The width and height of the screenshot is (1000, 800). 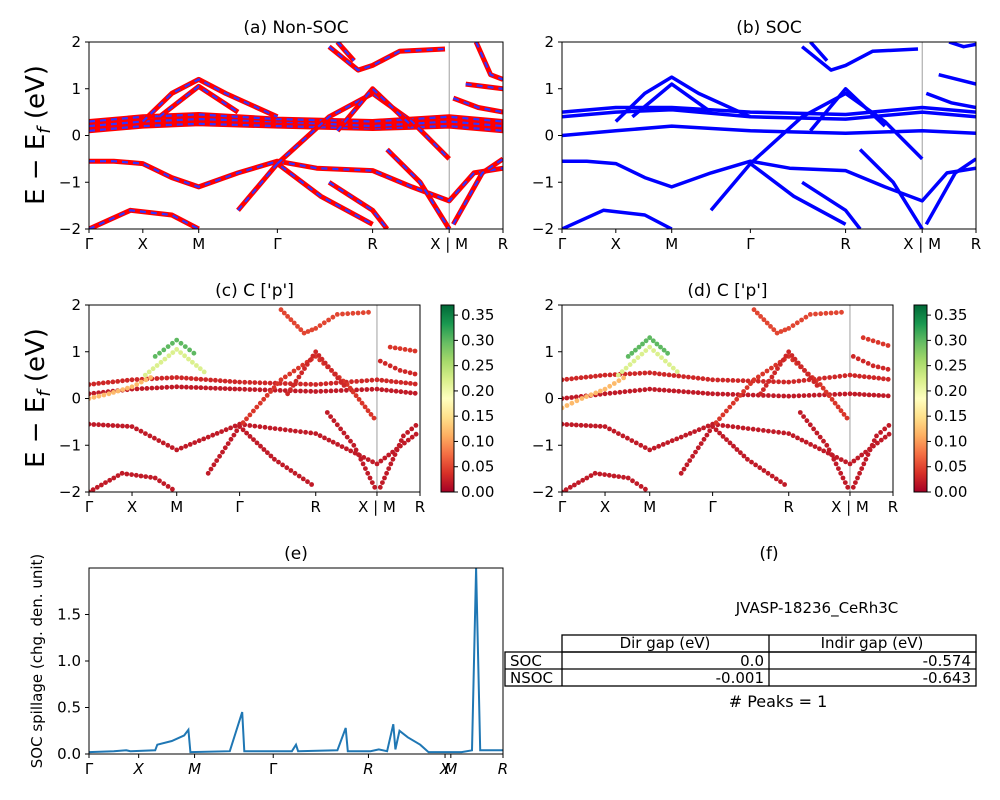 What do you see at coordinates (549, 399) in the screenshot?
I see `y-tick-label: 0` at bounding box center [549, 399].